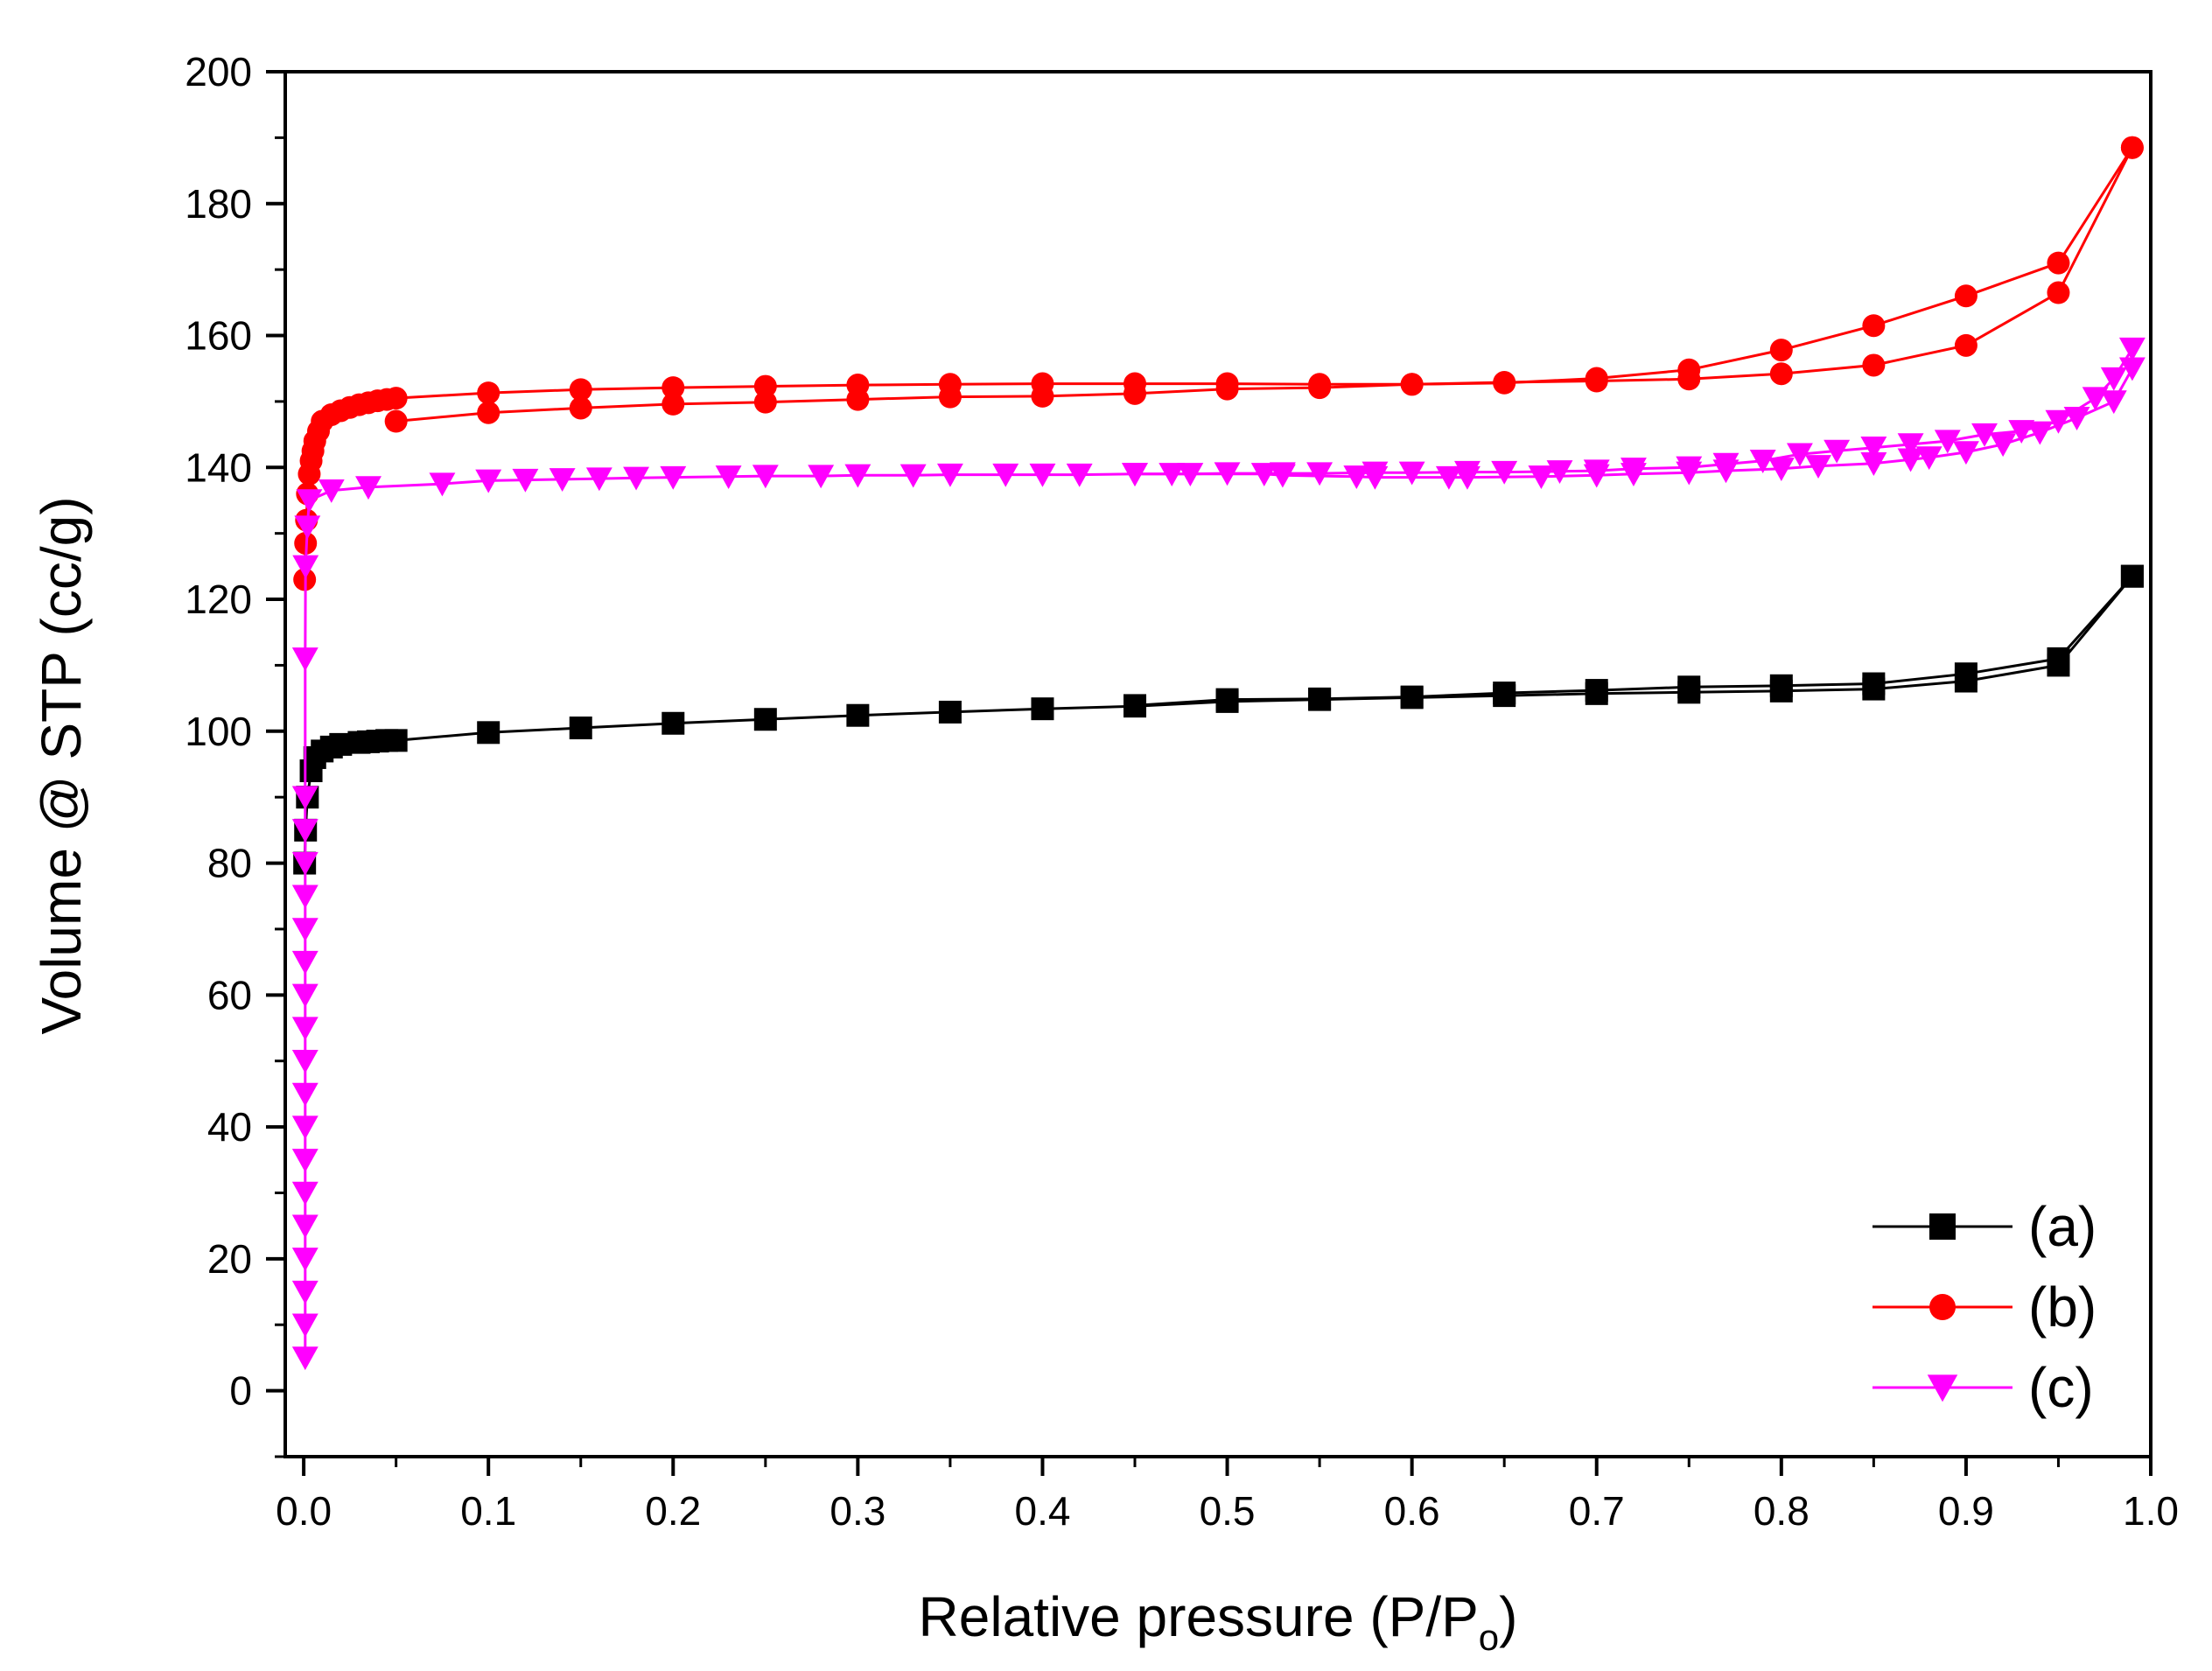  I want to click on legend-item: (b), so click(1984, 1307).